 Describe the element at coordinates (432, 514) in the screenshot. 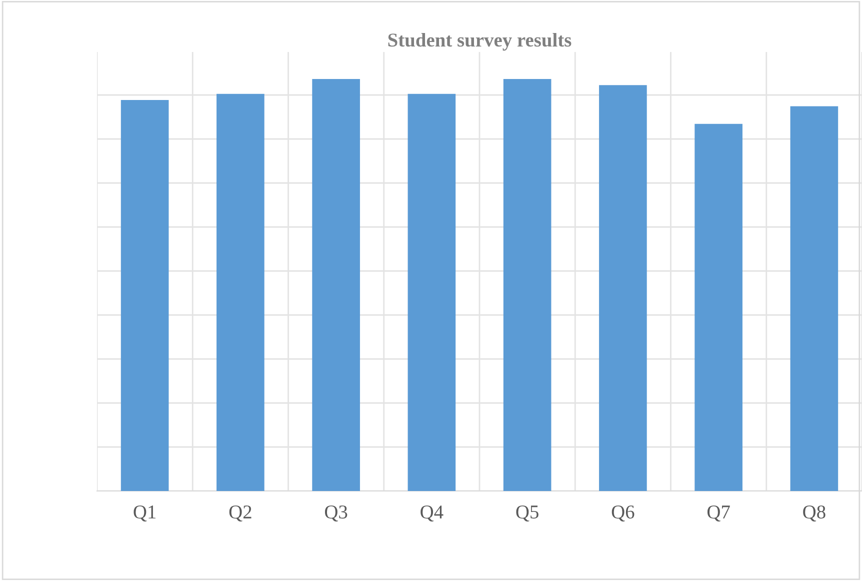

I see `x-tick-label: Q4` at that location.